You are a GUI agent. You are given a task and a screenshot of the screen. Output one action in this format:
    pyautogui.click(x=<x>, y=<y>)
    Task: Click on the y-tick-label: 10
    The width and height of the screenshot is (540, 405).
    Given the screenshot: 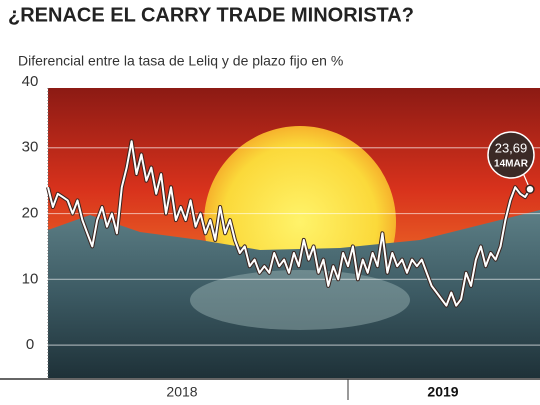 What is the action you would take?
    pyautogui.click(x=30, y=278)
    